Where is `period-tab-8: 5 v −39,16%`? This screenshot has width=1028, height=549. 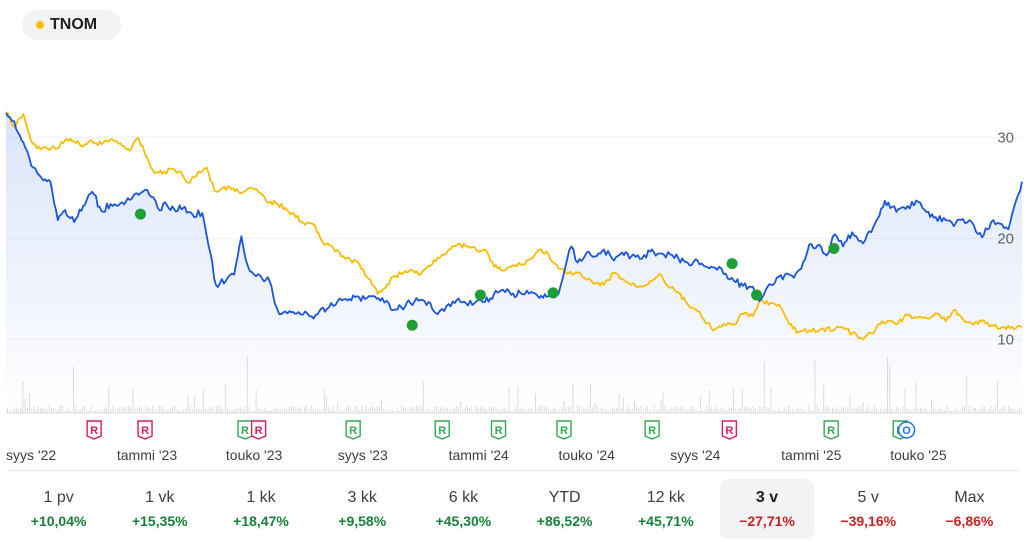 period-tab-8: 5 v −39,16% is located at coordinates (868, 509).